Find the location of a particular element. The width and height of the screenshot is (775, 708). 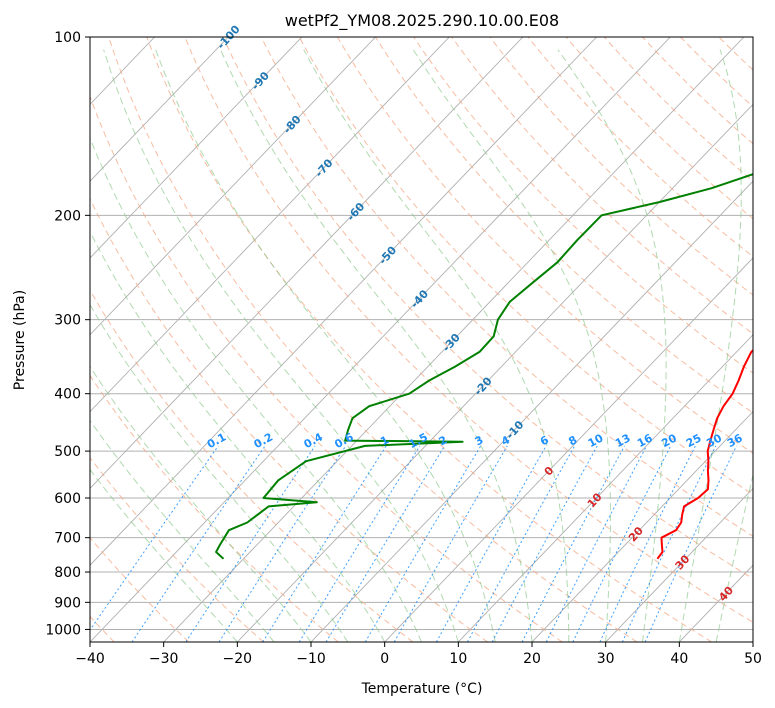

x-tick-label: 30 is located at coordinates (606, 659).